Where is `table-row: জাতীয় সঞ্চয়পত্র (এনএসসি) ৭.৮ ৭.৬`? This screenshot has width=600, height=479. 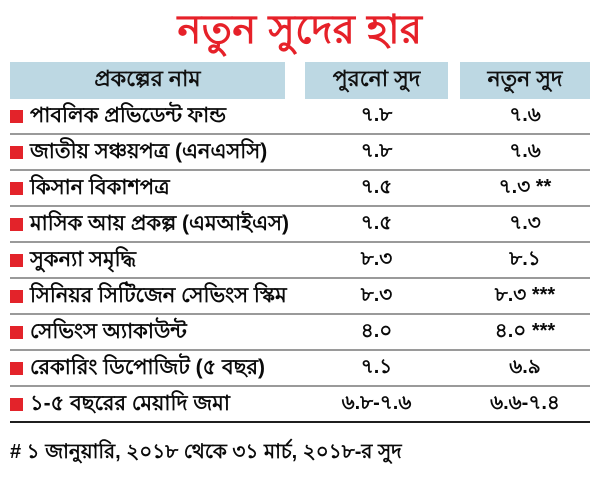 table-row: জাতীয় সঞ্চয়পত্র (এনএসসি) ৭.৮ ৭.৬ is located at coordinates (300, 153).